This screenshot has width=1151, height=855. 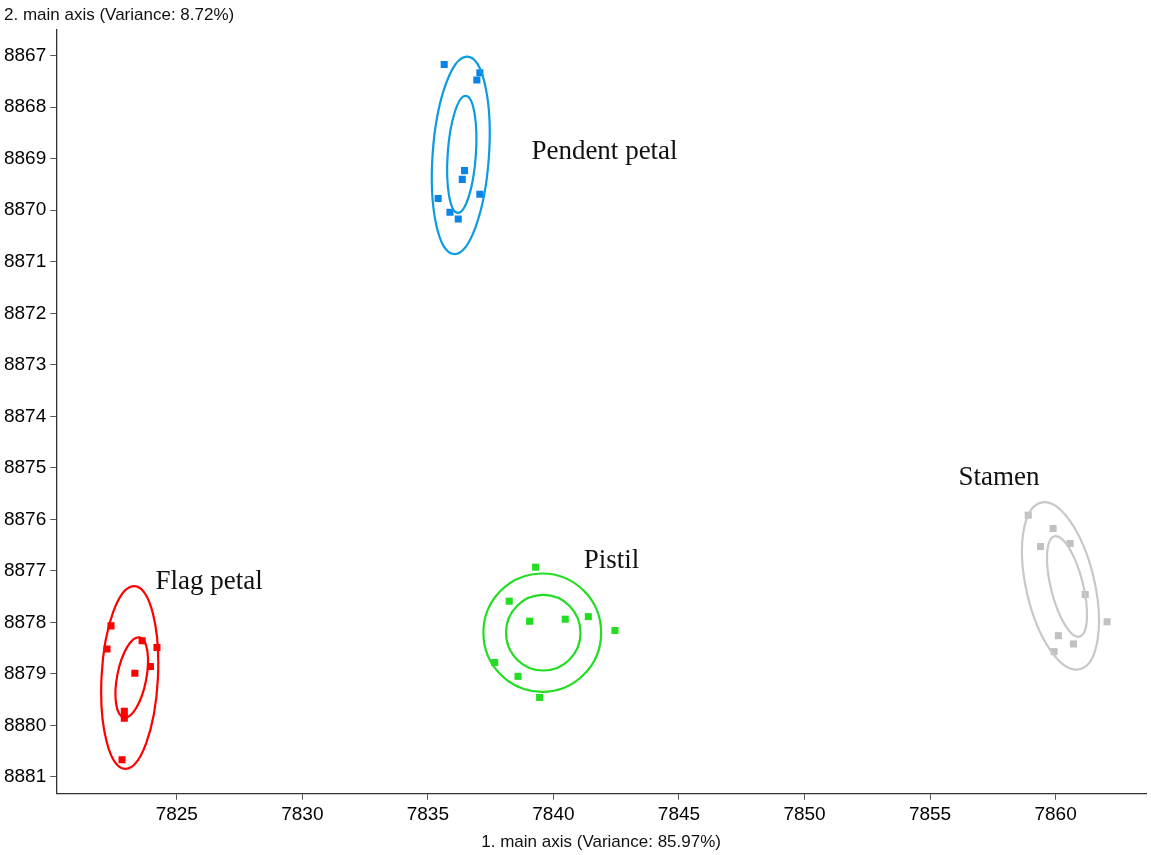 I want to click on y-tick-label: 8867, so click(x=25, y=54).